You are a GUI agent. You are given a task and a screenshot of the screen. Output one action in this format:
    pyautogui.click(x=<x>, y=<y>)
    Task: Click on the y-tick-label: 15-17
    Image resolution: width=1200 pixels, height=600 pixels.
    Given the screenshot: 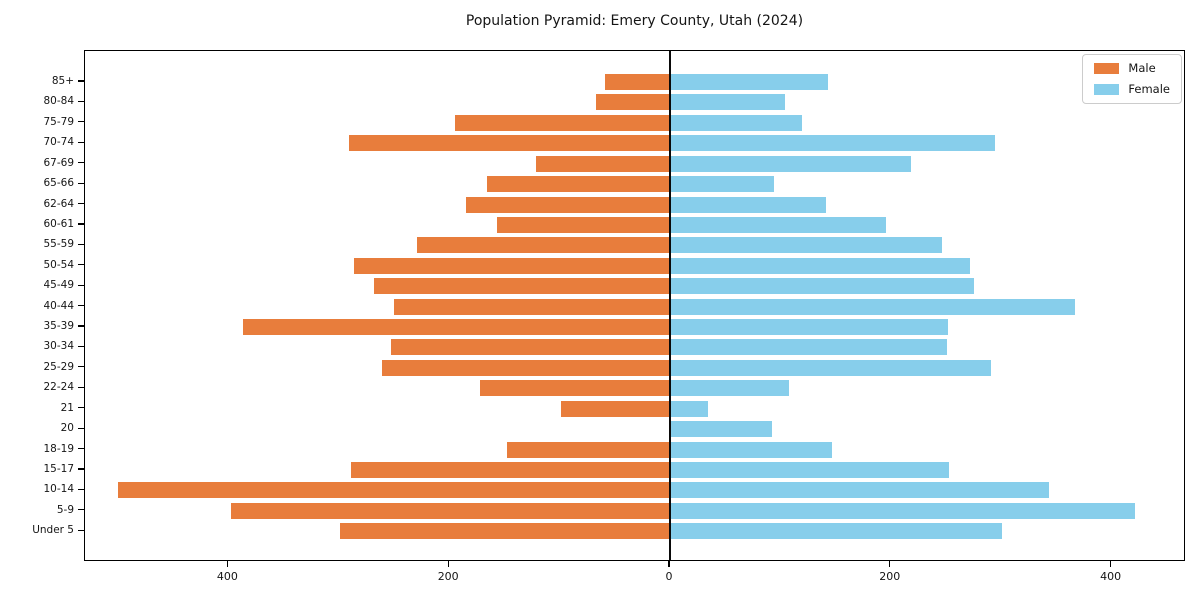 What is the action you would take?
    pyautogui.click(x=58, y=468)
    